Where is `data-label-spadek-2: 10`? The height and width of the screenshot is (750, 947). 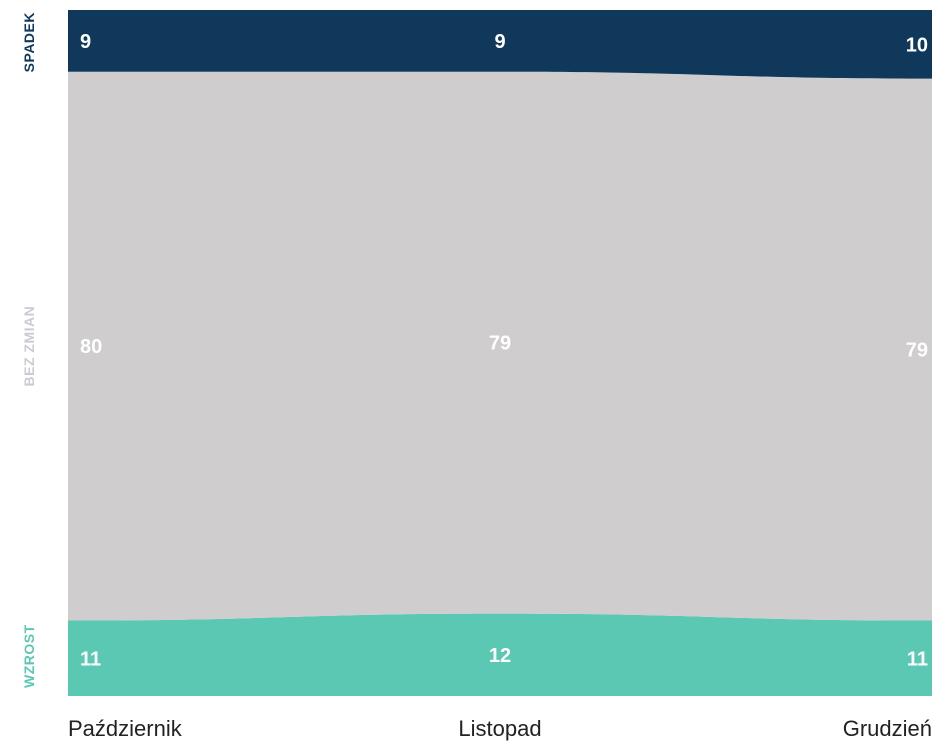
data-label-spadek-2: 10 is located at coordinates (917, 45).